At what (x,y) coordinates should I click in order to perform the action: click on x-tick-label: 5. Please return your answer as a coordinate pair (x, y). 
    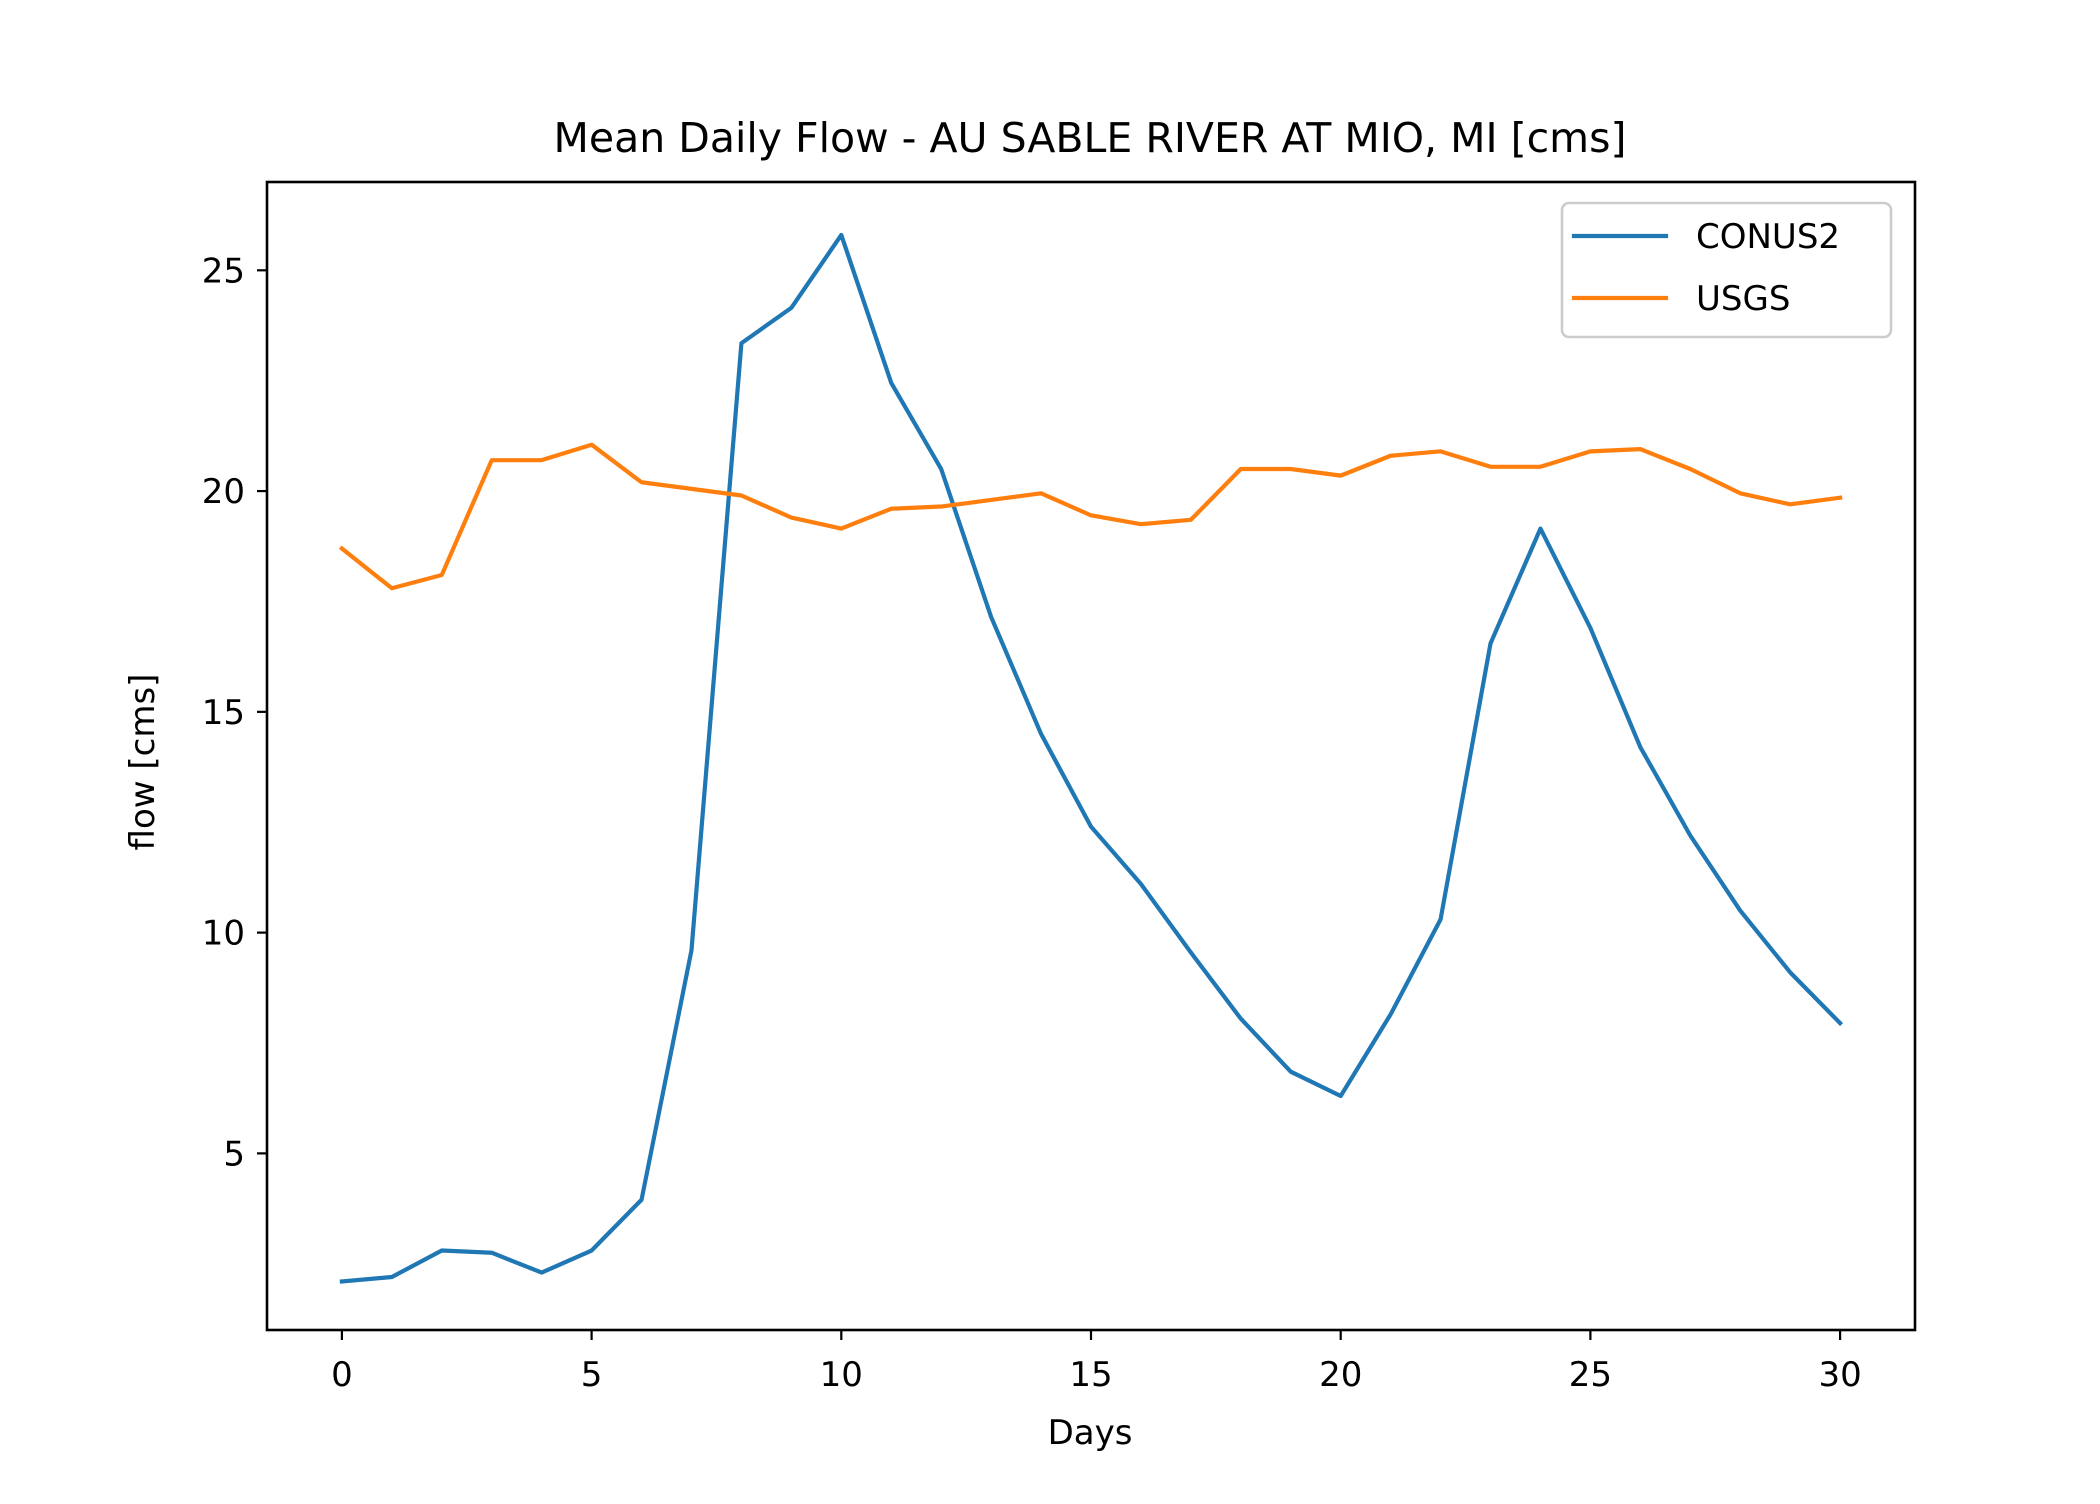
    Looking at the image, I should click on (592, 1375).